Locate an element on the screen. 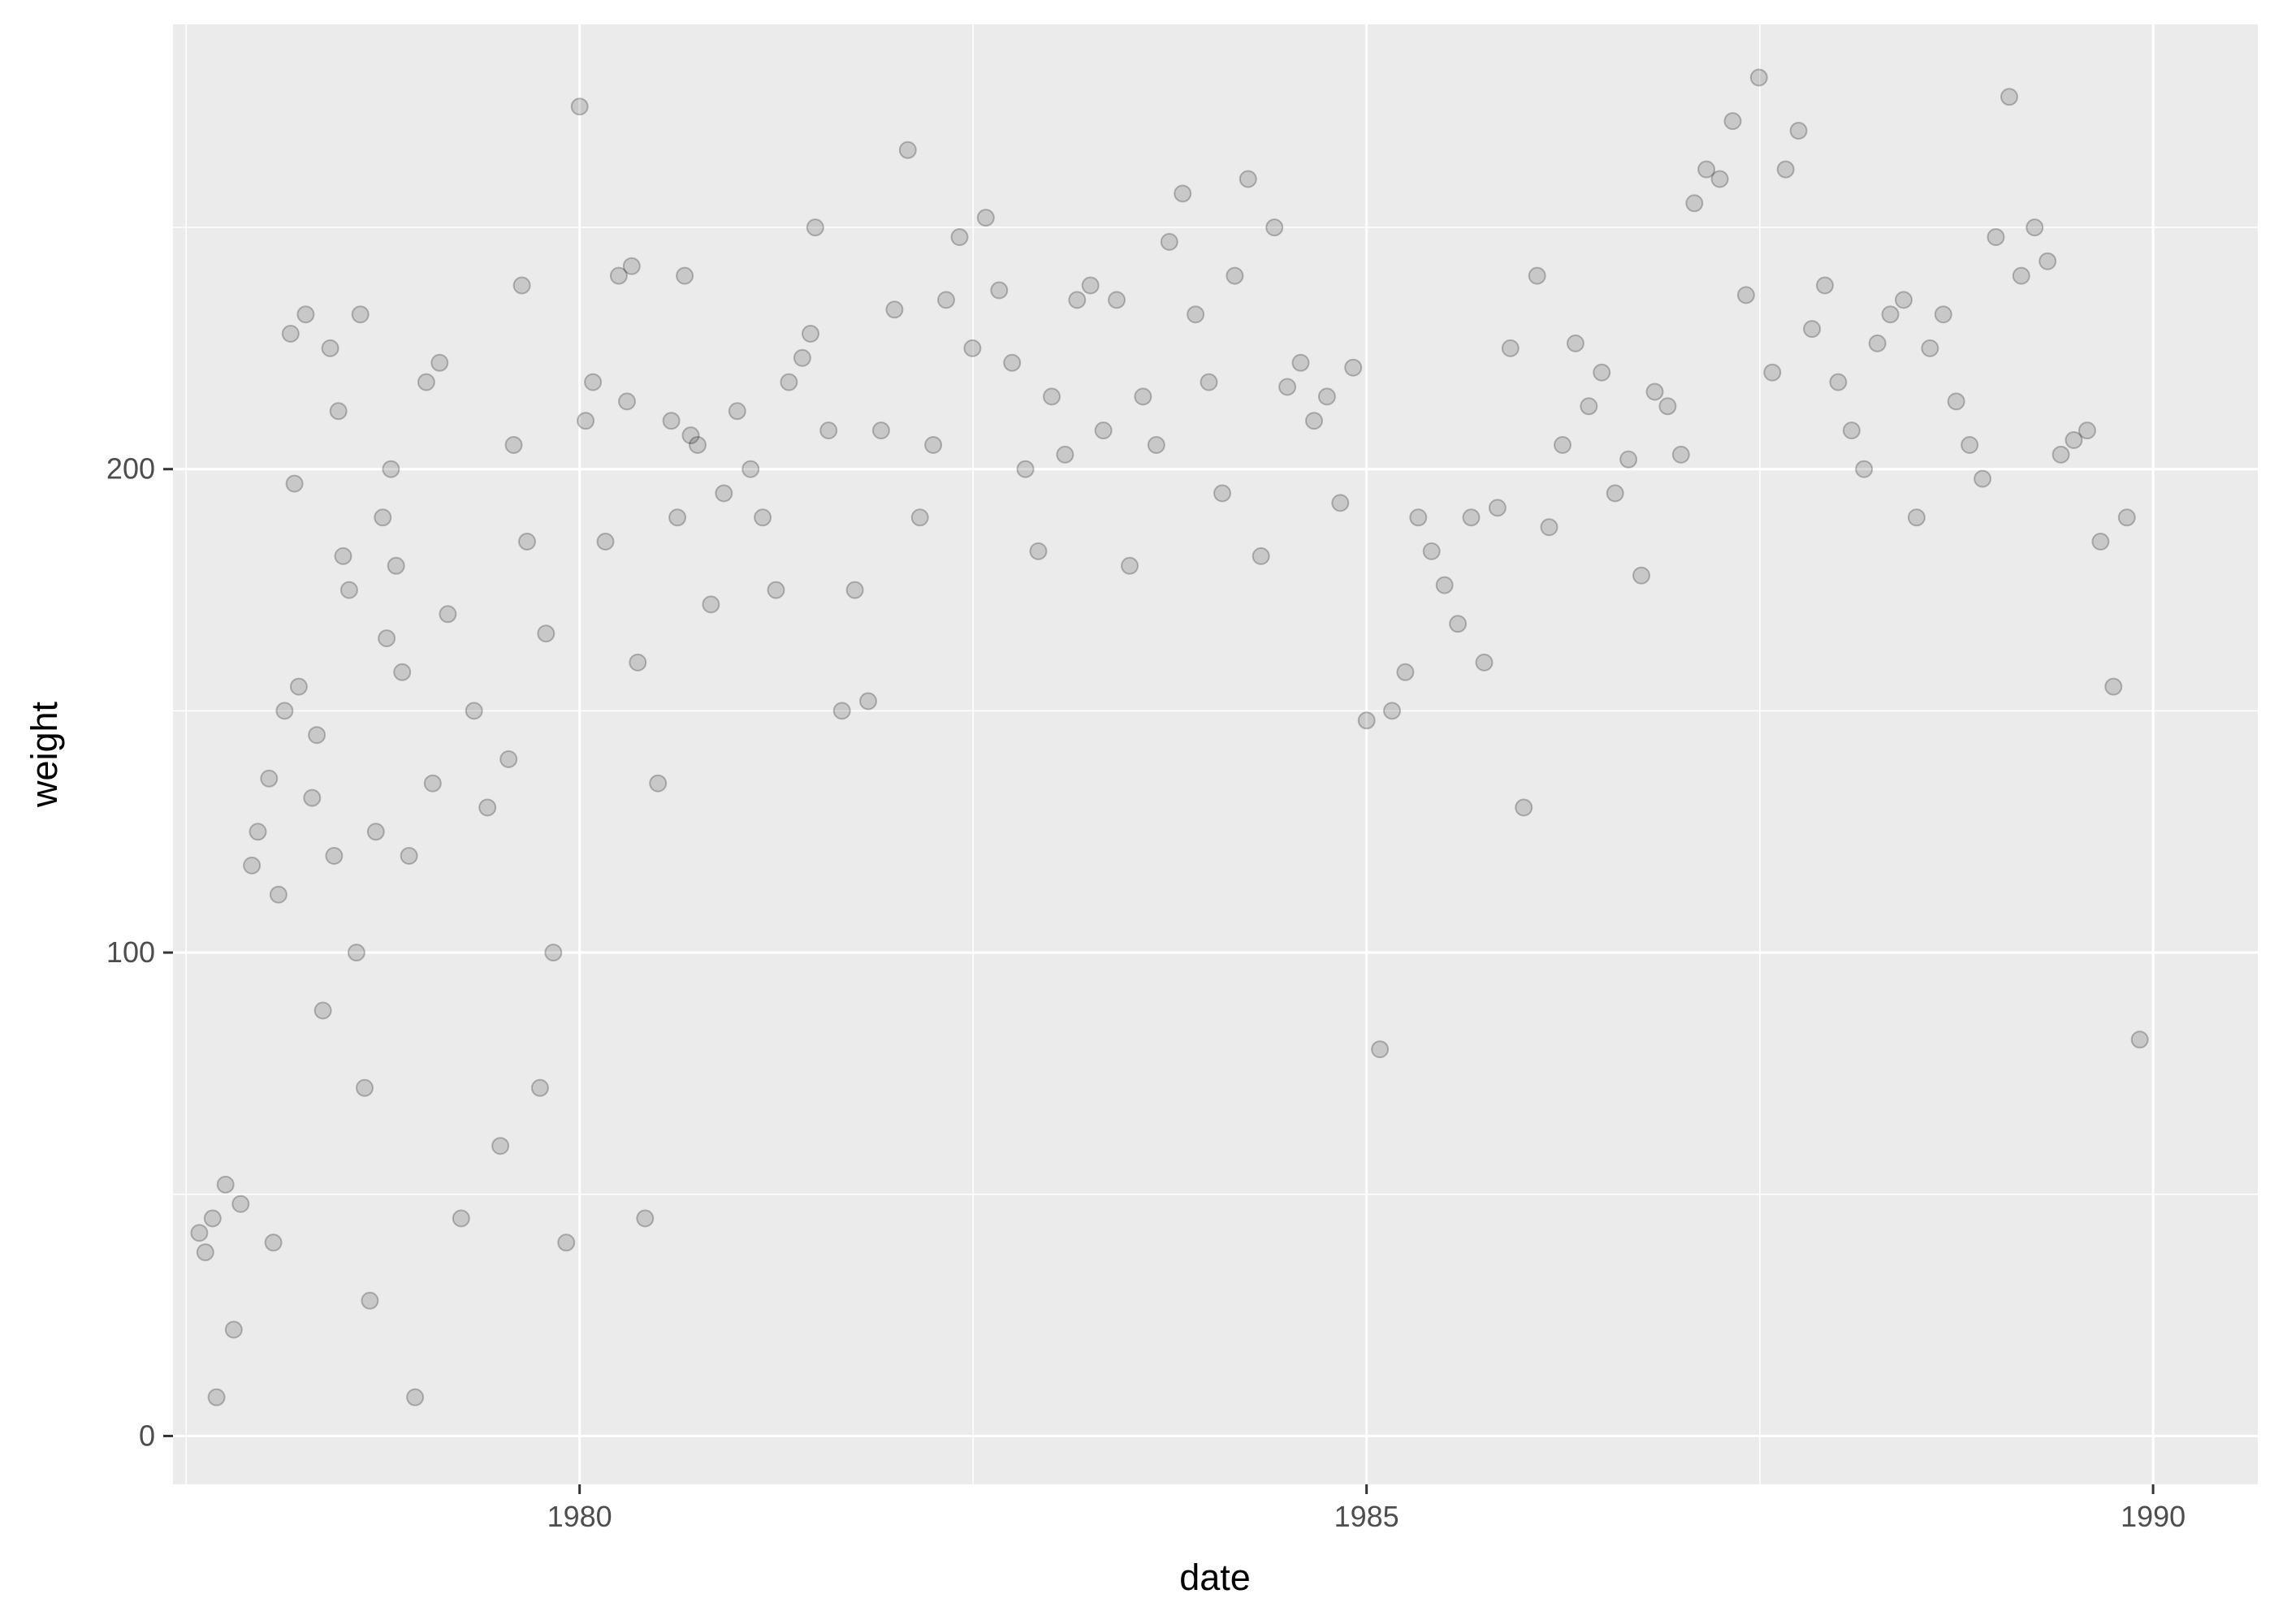  x-axis-title: date is located at coordinates (1215, 1578).